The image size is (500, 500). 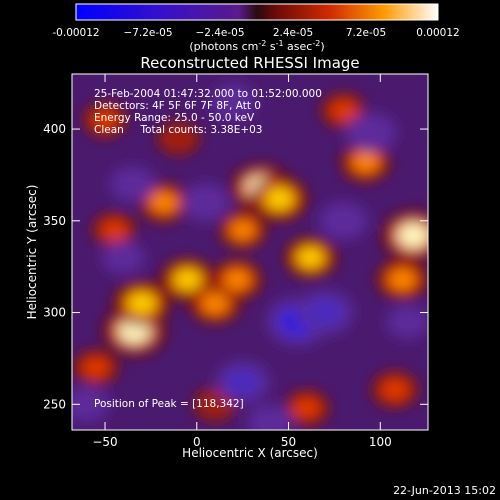 What do you see at coordinates (293, 33) in the screenshot?
I see `colorbar-tick-label: 2.4e-05` at bounding box center [293, 33].